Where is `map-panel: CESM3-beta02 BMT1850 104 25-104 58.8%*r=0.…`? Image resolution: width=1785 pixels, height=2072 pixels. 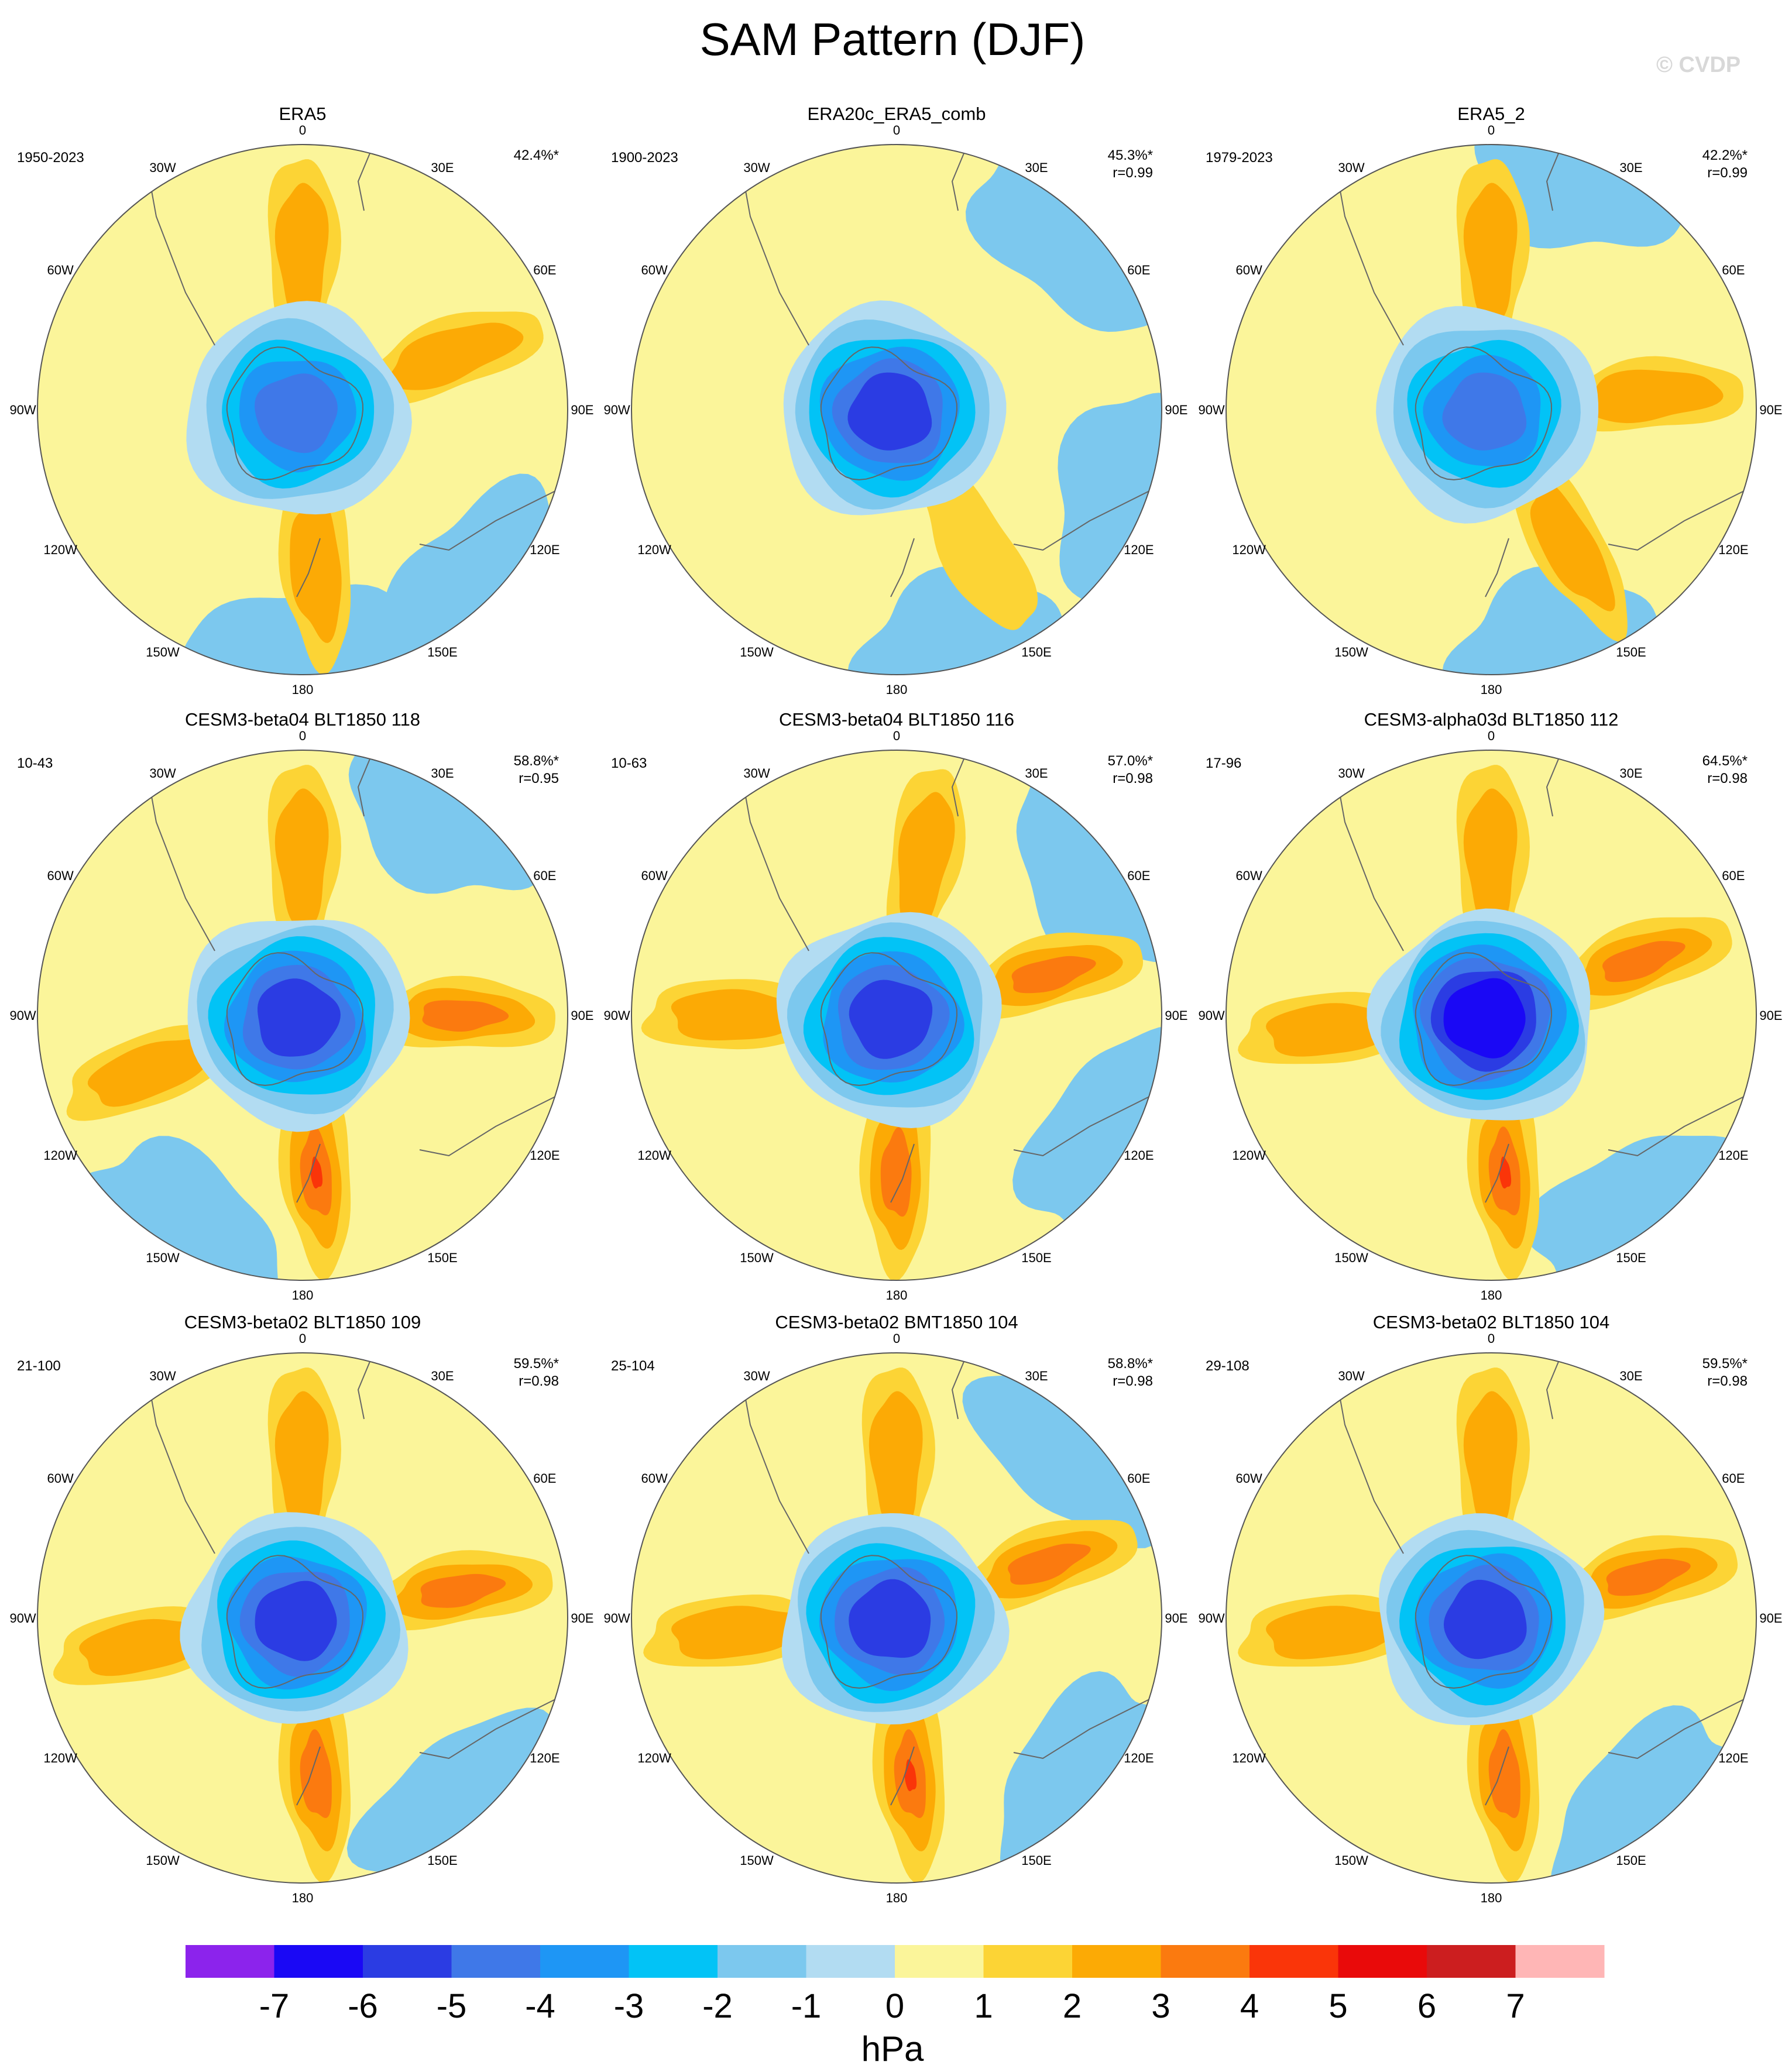
map-panel: CESM3-beta02 BMT1850 104 25-104 58.8%*r=0.… is located at coordinates (895, 1608).